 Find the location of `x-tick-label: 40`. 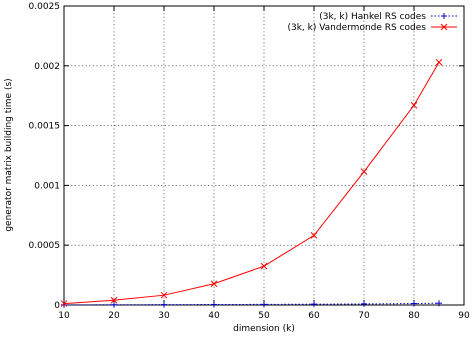

x-tick-label: 40 is located at coordinates (214, 316).